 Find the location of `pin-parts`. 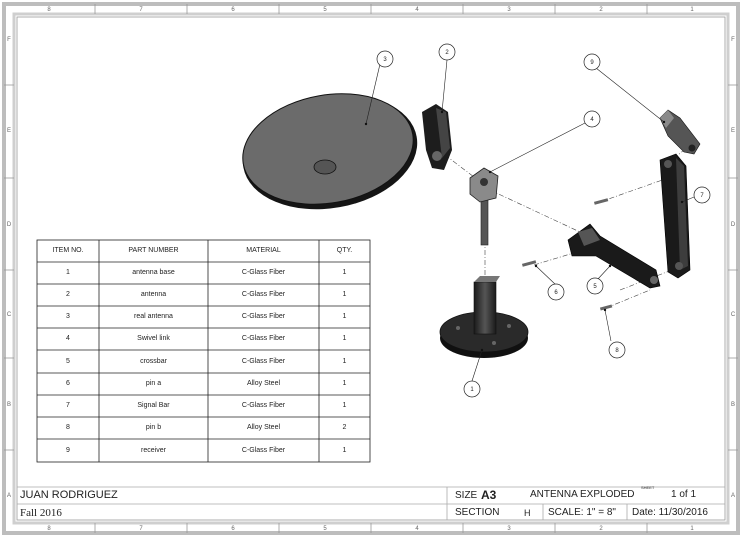

pin-parts is located at coordinates (567, 254).